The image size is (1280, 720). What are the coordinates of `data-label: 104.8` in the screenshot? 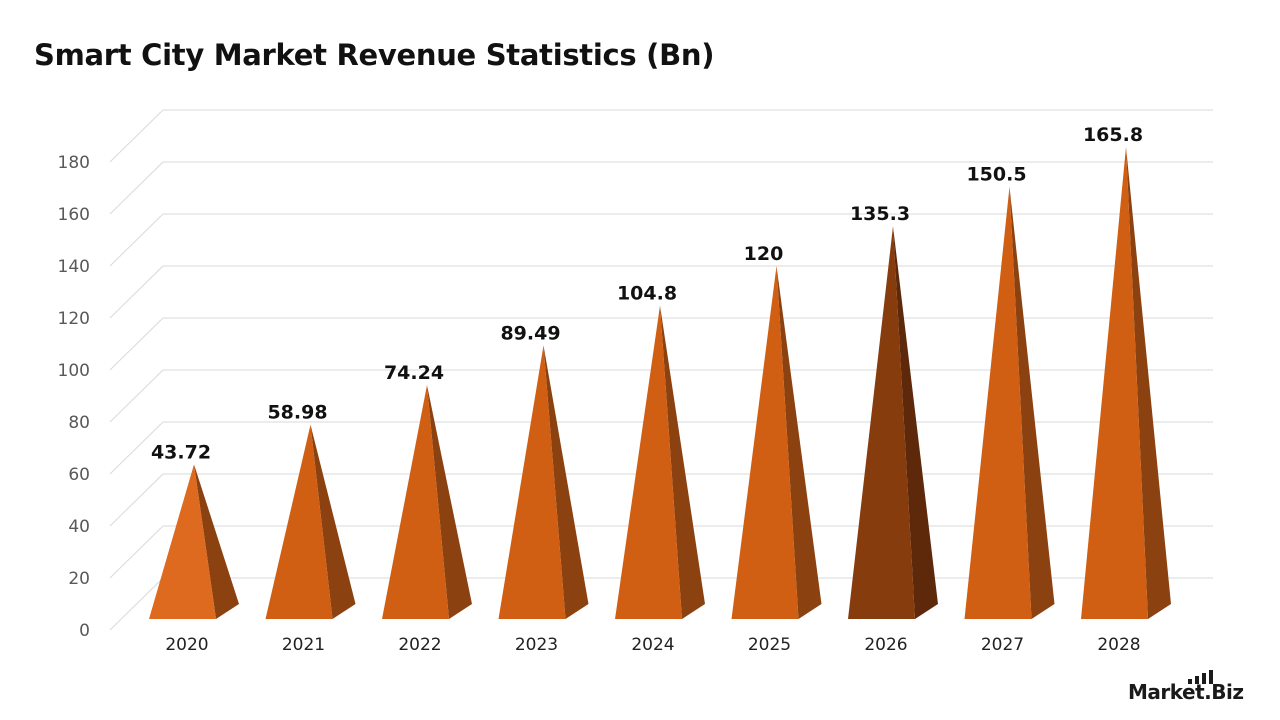 It's located at (647, 294).